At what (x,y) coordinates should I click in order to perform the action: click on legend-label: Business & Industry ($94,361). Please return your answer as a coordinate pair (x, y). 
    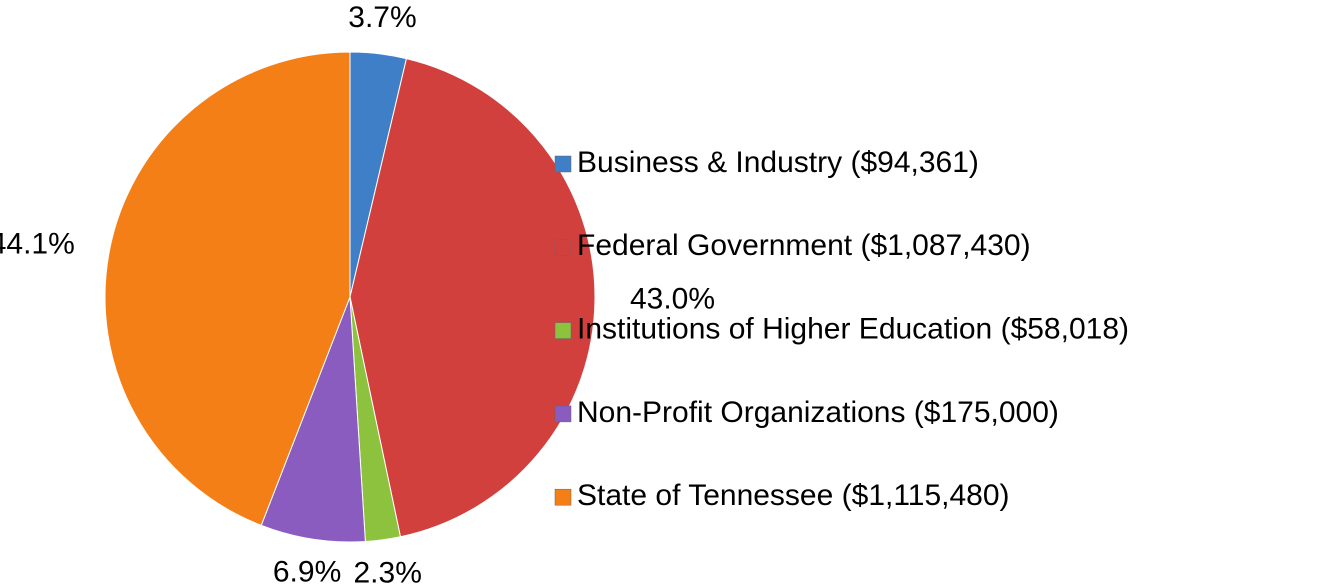
    Looking at the image, I should click on (778, 162).